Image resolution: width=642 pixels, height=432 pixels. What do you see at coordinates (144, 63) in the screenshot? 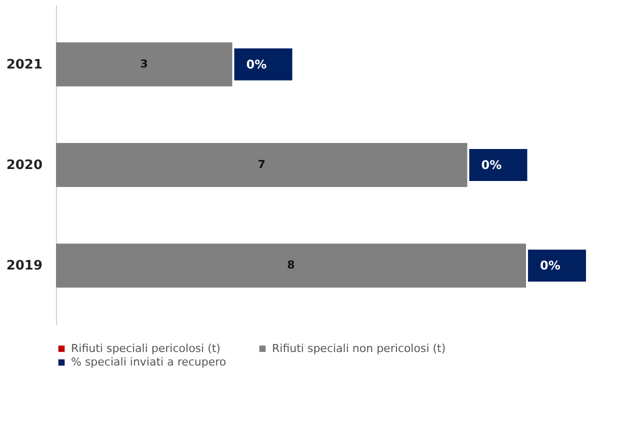
I see `data-label: 3` at bounding box center [144, 63].